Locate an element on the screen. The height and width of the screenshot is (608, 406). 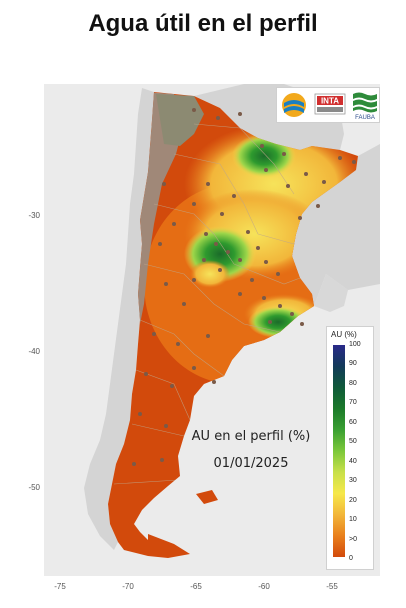
fauba-logo-icon is located at coordinates (365, 102).